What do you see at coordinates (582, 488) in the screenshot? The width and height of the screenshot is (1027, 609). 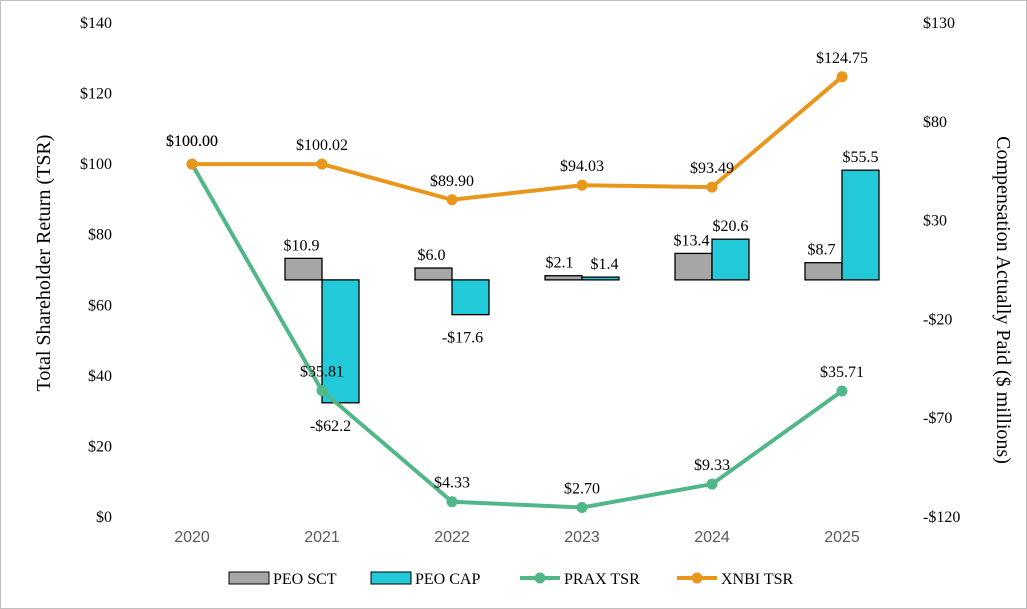 I see `prax-tsr-data-label: $2.70` at bounding box center [582, 488].